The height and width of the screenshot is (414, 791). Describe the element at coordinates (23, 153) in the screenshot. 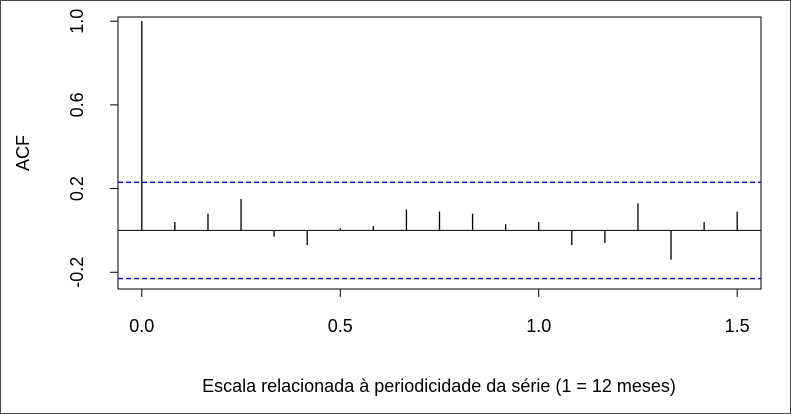

I see `y-axis-label: ACF` at that location.